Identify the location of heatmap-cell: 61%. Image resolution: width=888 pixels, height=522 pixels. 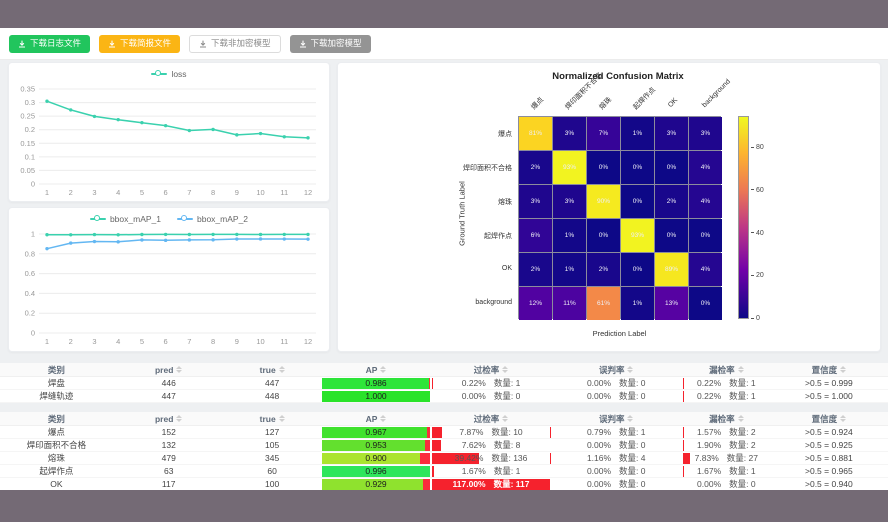
(603, 303).